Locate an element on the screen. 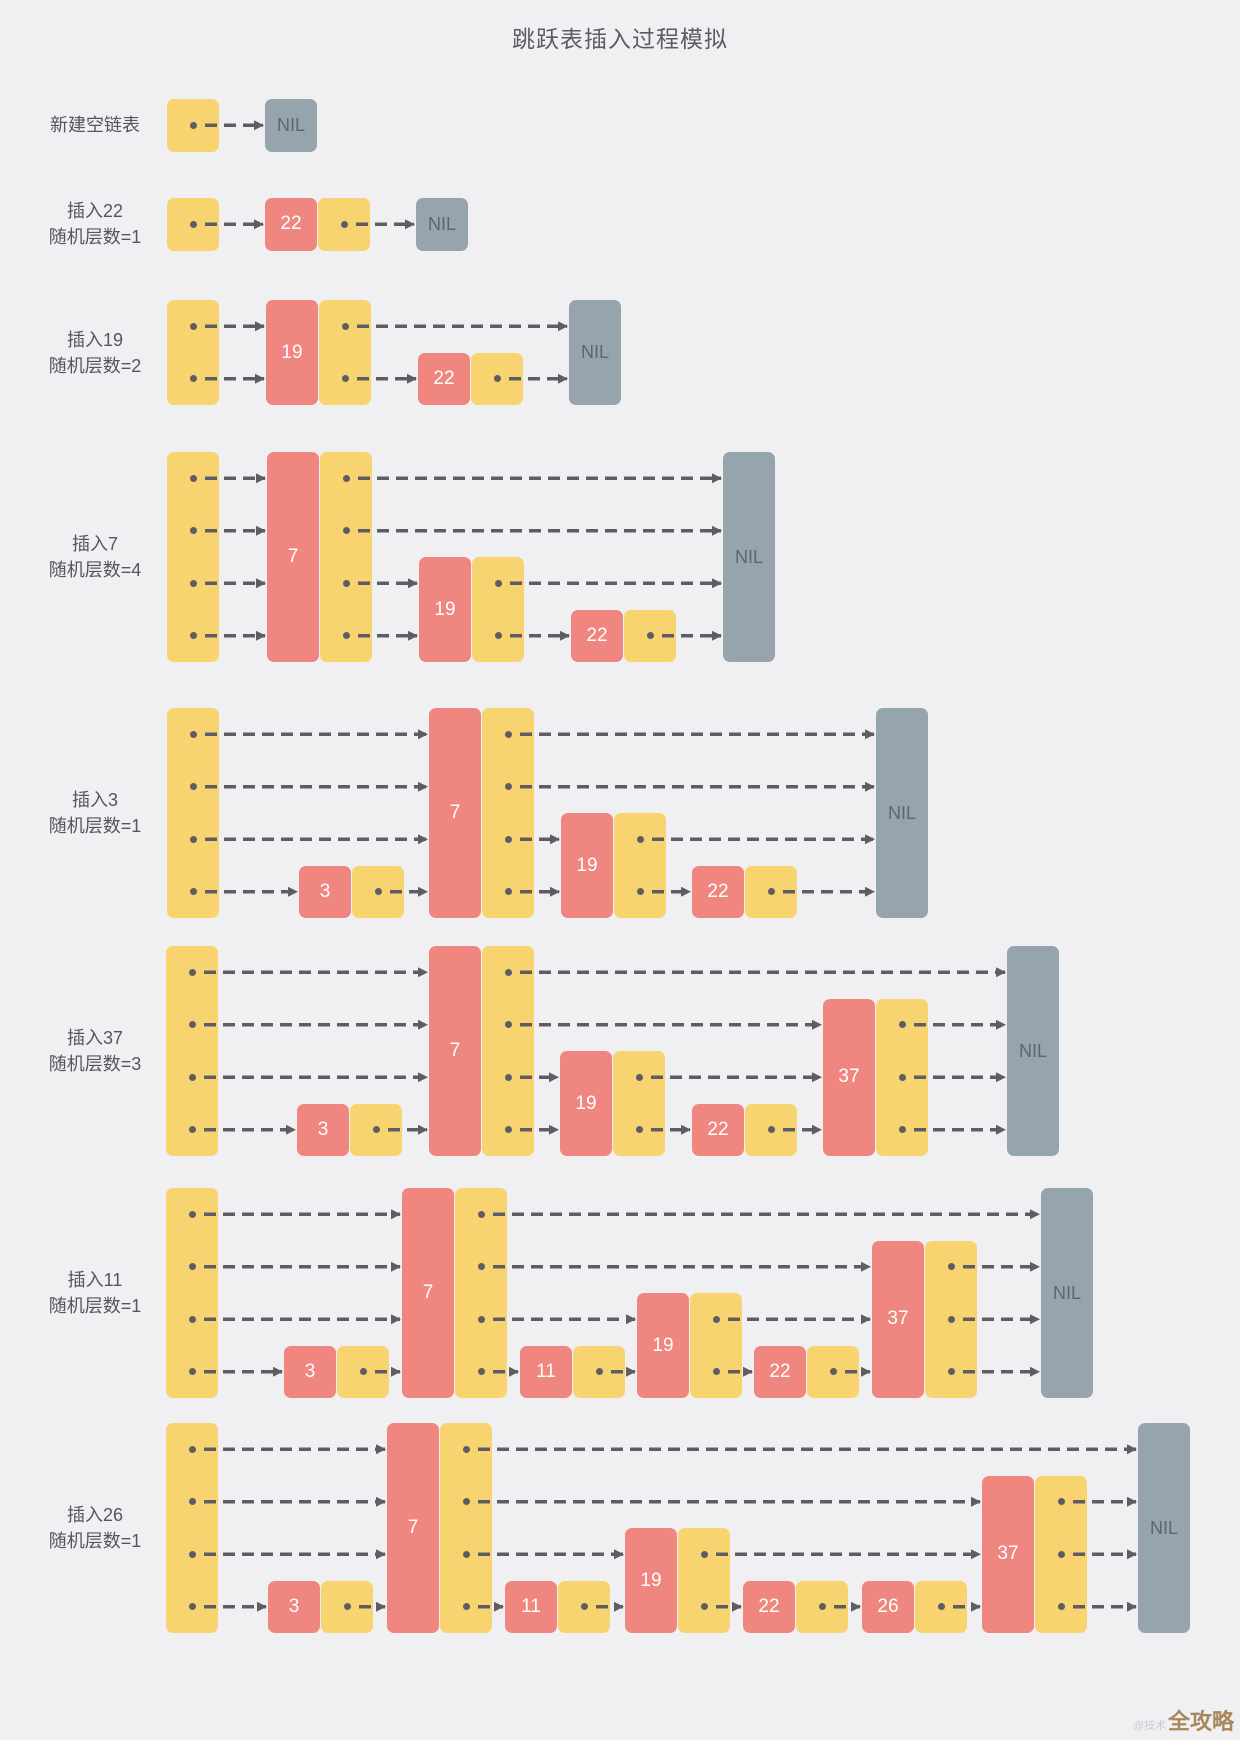 Image resolution: width=1240 pixels, height=1740 pixels. step-label: 插入7 随机层数=4 is located at coordinates (95, 557).